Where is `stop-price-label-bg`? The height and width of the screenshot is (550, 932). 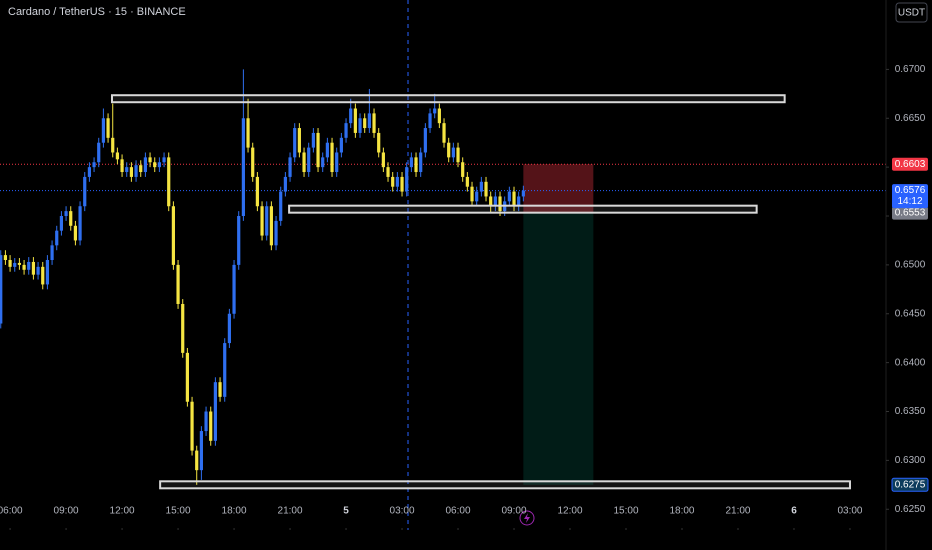
stop-price-label-bg is located at coordinates (910, 164).